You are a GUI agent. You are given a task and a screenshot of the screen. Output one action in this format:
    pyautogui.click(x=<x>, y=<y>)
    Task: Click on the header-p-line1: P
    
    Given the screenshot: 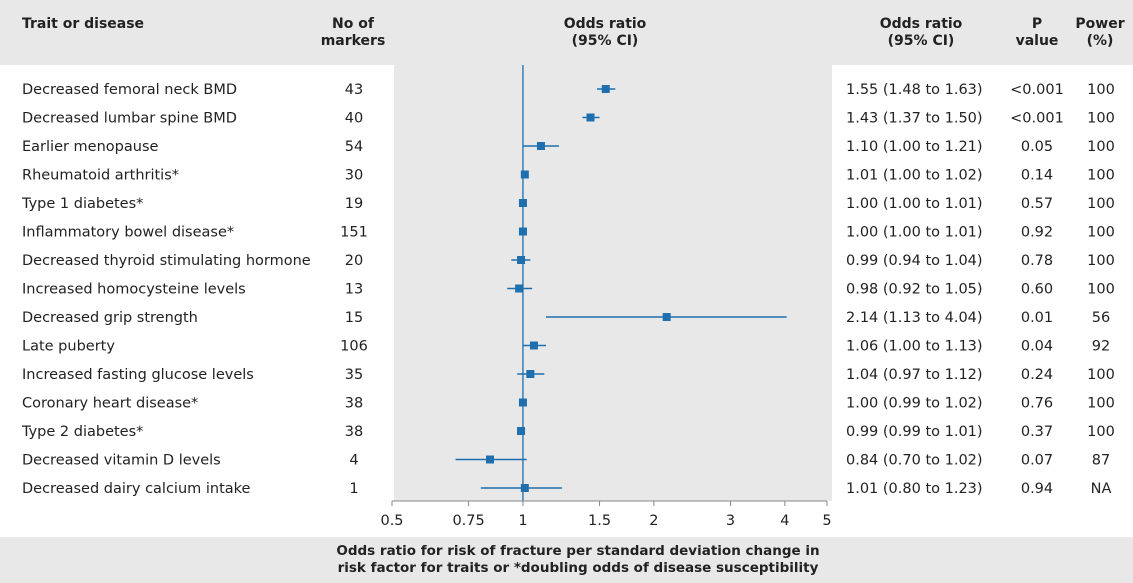 What is the action you would take?
    pyautogui.click(x=1037, y=24)
    